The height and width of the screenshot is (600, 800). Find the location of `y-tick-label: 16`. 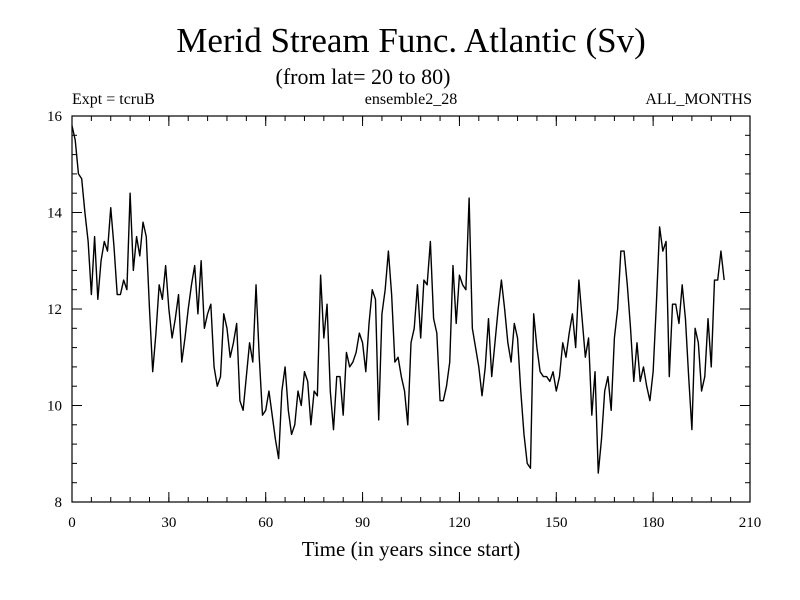

y-tick-label: 16 is located at coordinates (55, 117).